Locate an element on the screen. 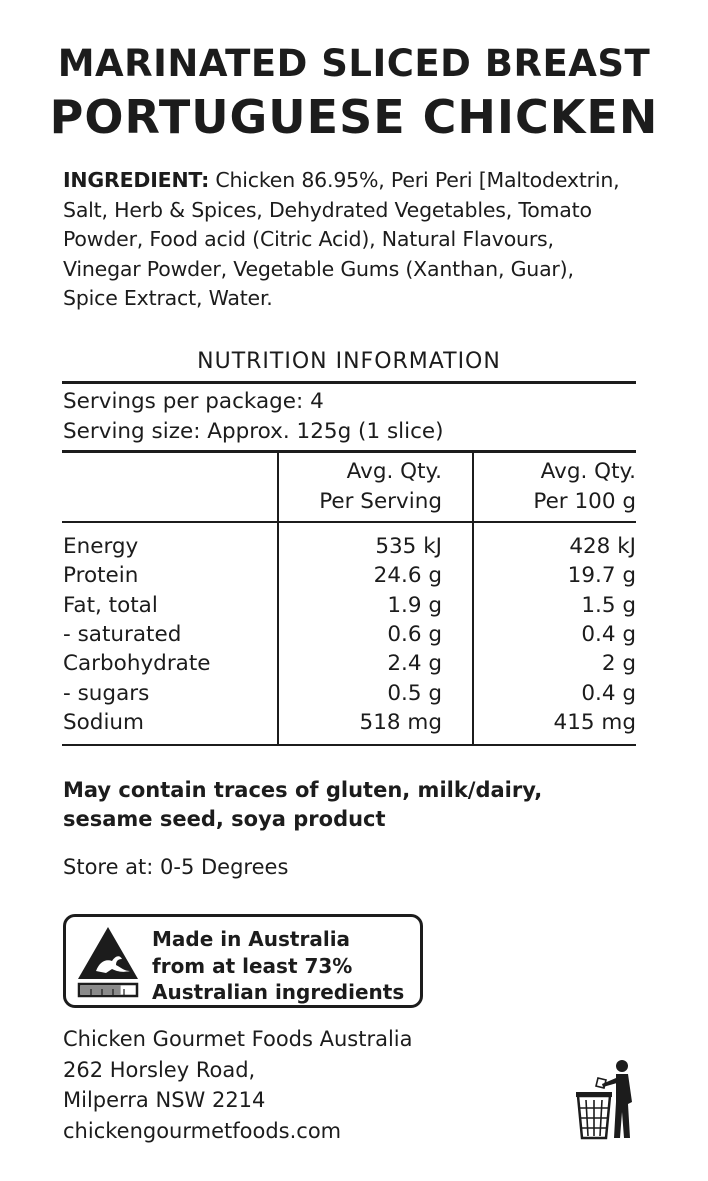  suburb-address: Milperra NSW 2214 is located at coordinates (164, 1100).